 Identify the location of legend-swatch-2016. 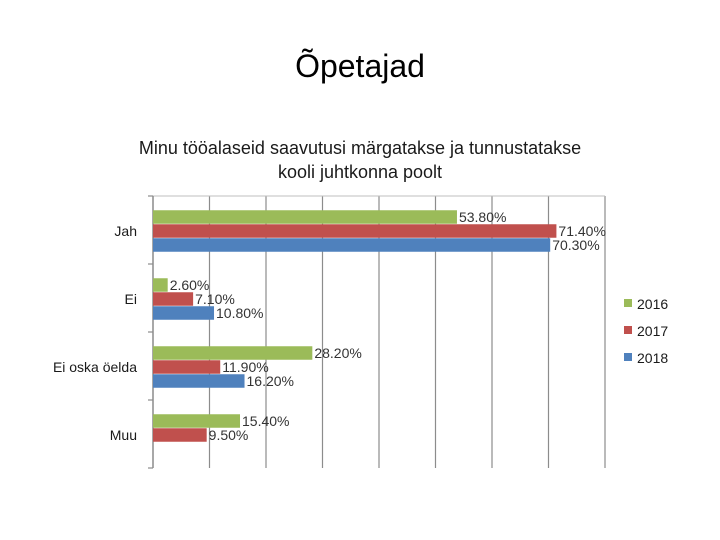
(628, 303).